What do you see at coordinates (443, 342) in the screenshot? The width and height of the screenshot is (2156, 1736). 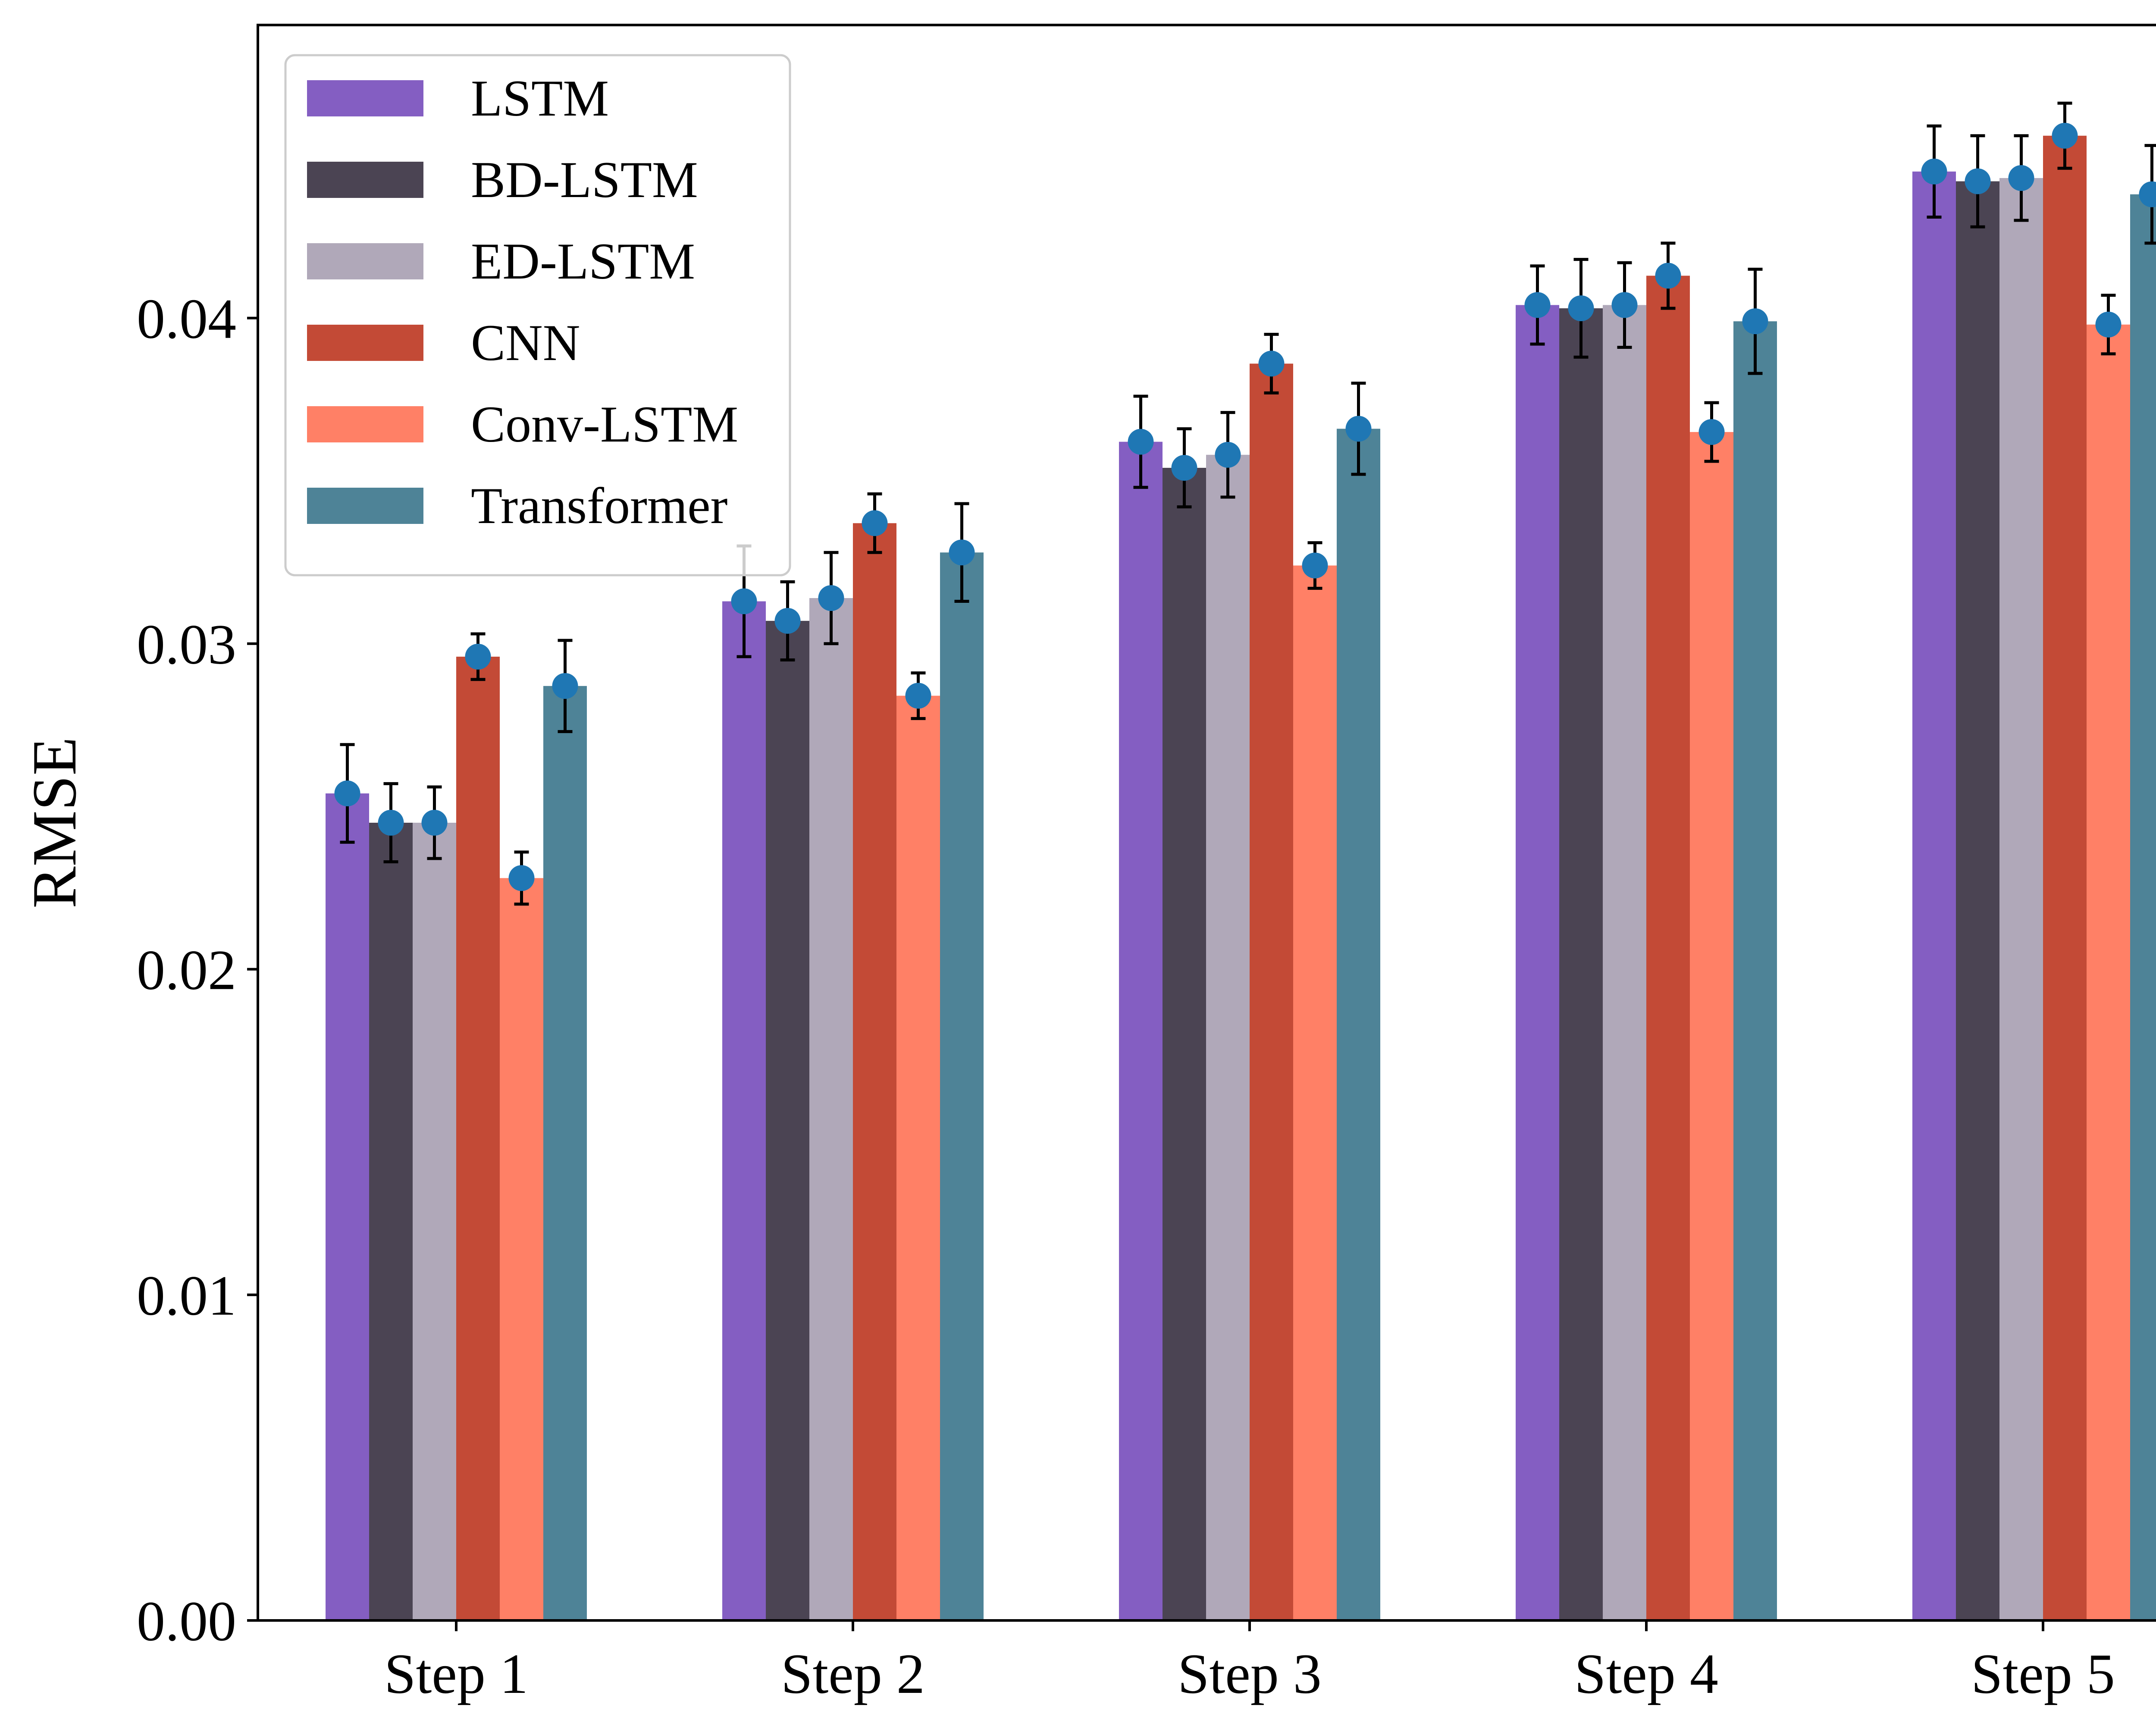 I see `legend-item-cnn: CNN` at bounding box center [443, 342].